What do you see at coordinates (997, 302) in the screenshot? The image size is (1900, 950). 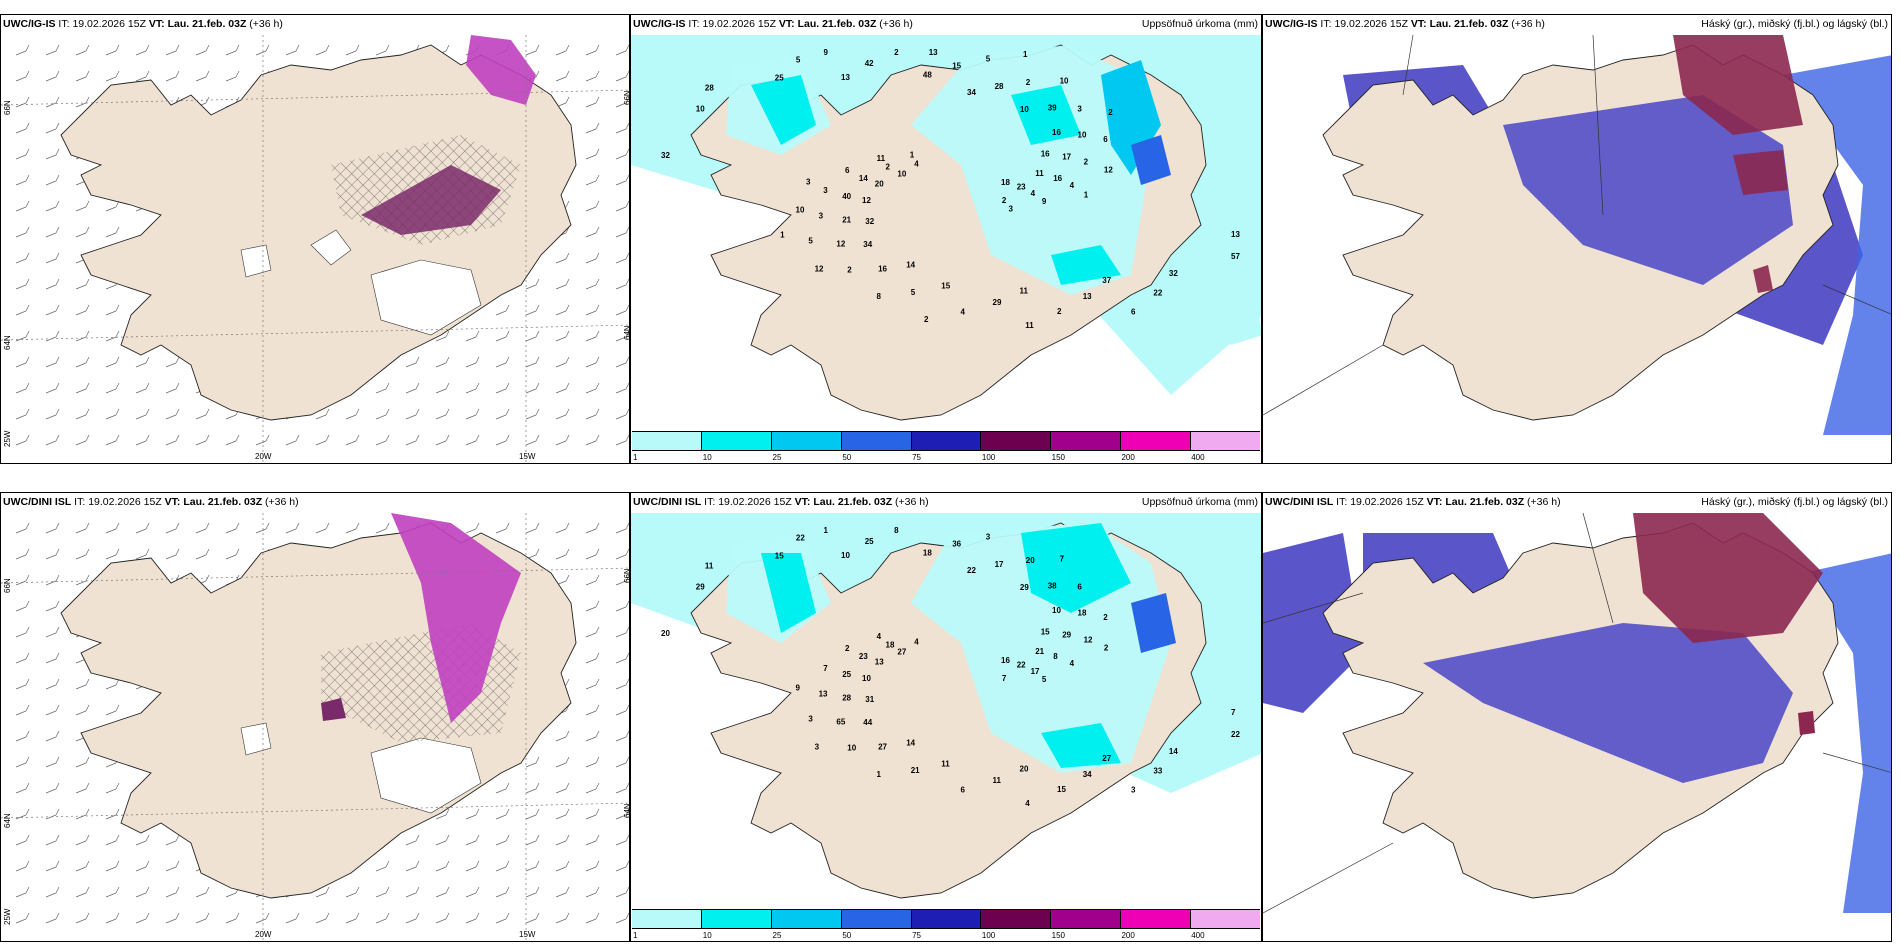 I see `precip-value-label: 29` at bounding box center [997, 302].